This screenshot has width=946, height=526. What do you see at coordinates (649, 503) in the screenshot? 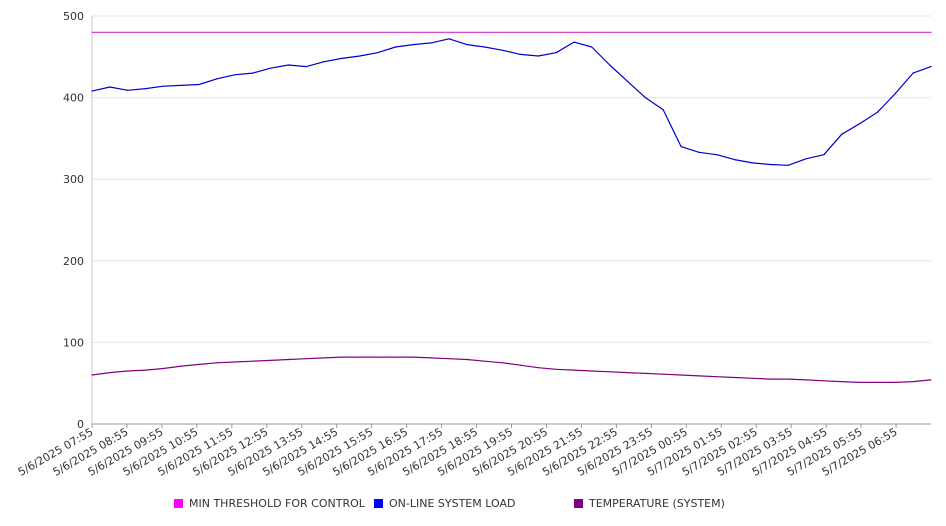
I see `legend-item-2: TEMPERATURE (SYSTEM)` at bounding box center [649, 503].